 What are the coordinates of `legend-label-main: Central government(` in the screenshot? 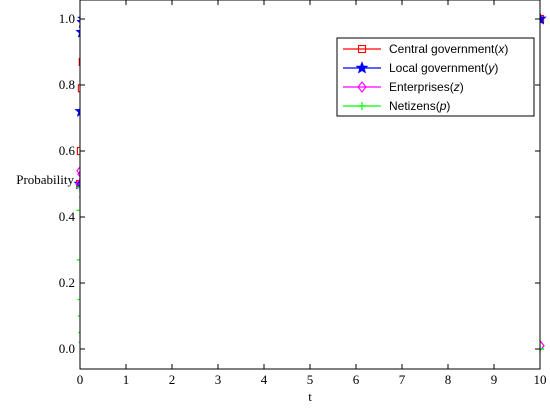 It's located at (443, 49).